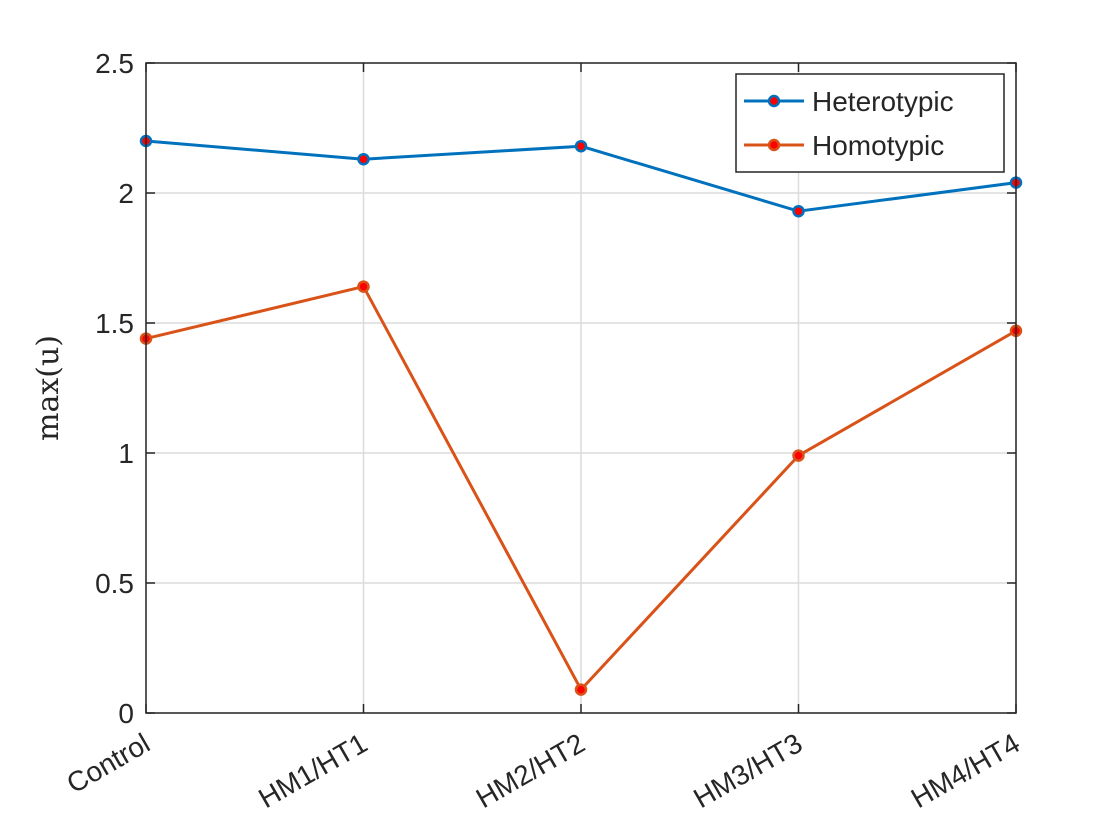 Image resolution: width=1120 pixels, height=840 pixels. Describe the element at coordinates (114, 63) in the screenshot. I see `y-tick-label: 2.5` at that location.